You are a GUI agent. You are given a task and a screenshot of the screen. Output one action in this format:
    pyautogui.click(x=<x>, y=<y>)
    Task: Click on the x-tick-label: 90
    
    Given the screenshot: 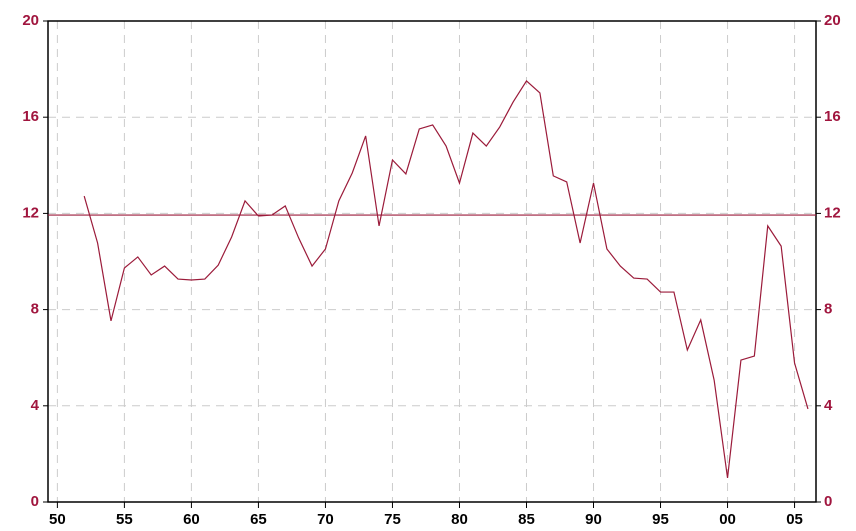 What is the action you would take?
    pyautogui.click(x=593, y=519)
    